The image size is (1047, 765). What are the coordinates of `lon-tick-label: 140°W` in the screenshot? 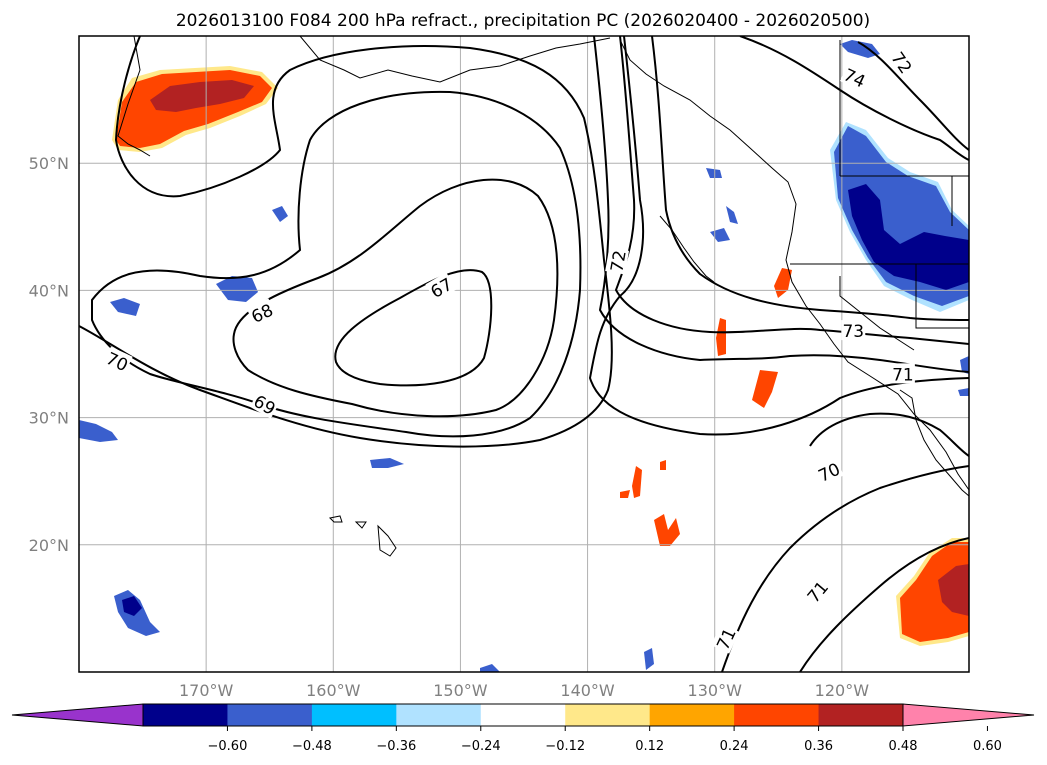 It's located at (587, 690).